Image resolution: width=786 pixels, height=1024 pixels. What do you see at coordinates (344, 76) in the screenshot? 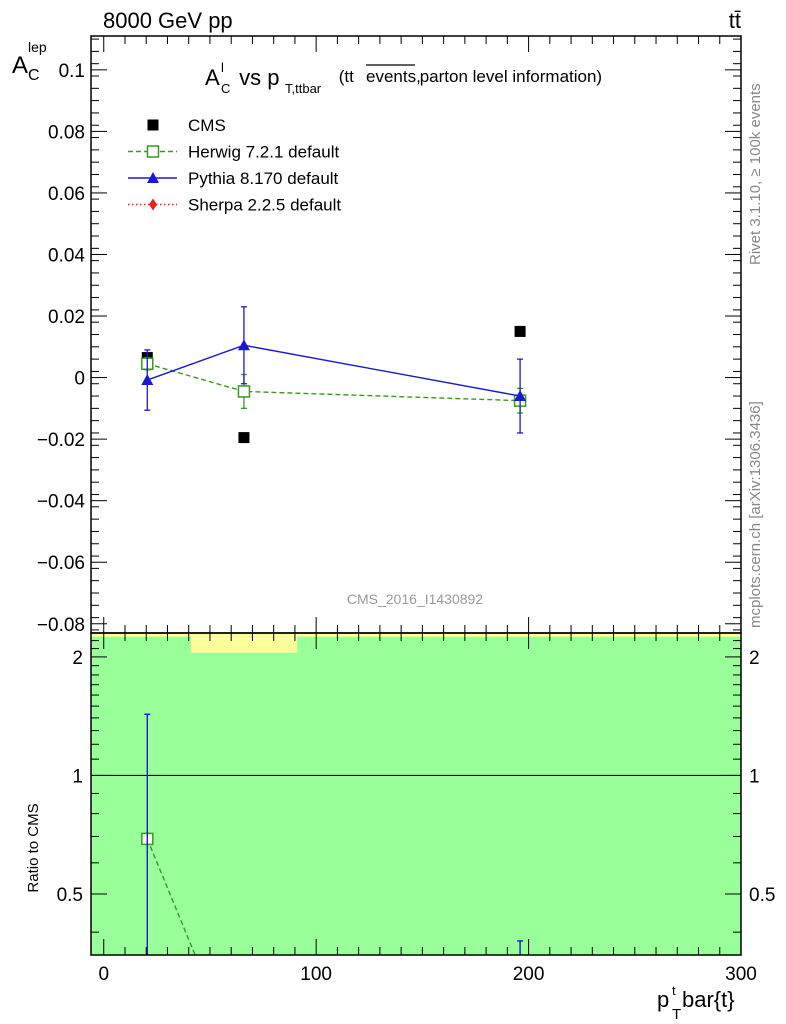
I see `title-paren-open: (tt` at bounding box center [344, 76].